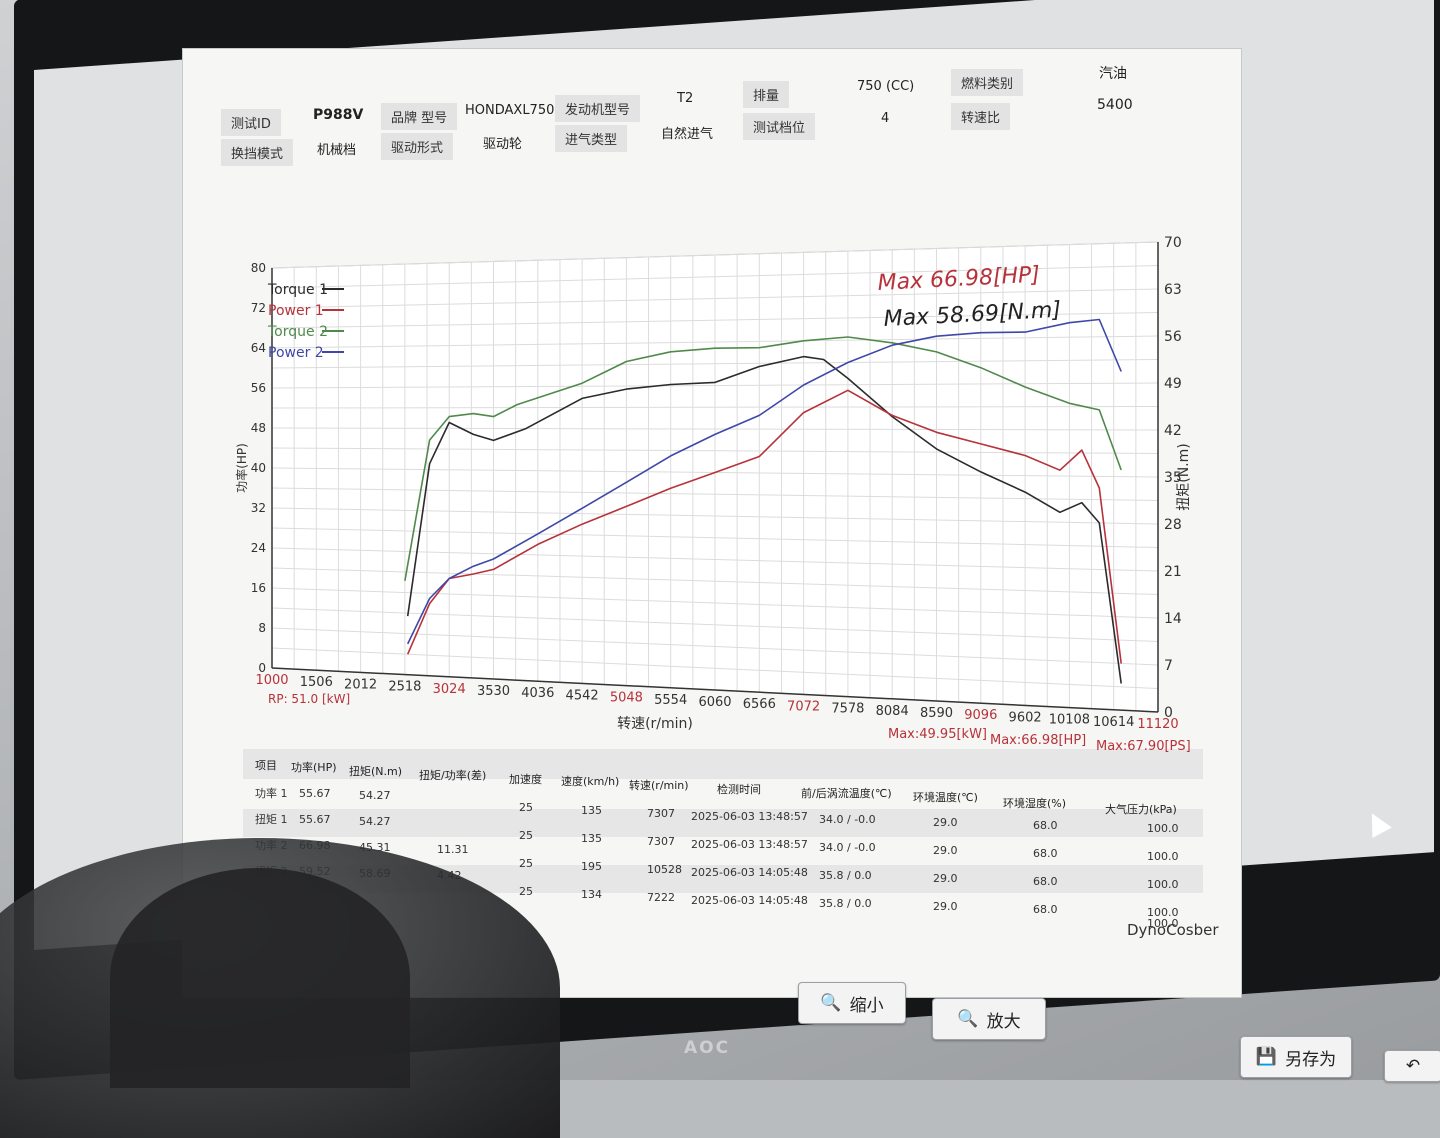 The width and height of the screenshot is (1440, 1138). Describe the element at coordinates (257, 152) in the screenshot. I see `label-shift-mode: 换挡模式` at that location.